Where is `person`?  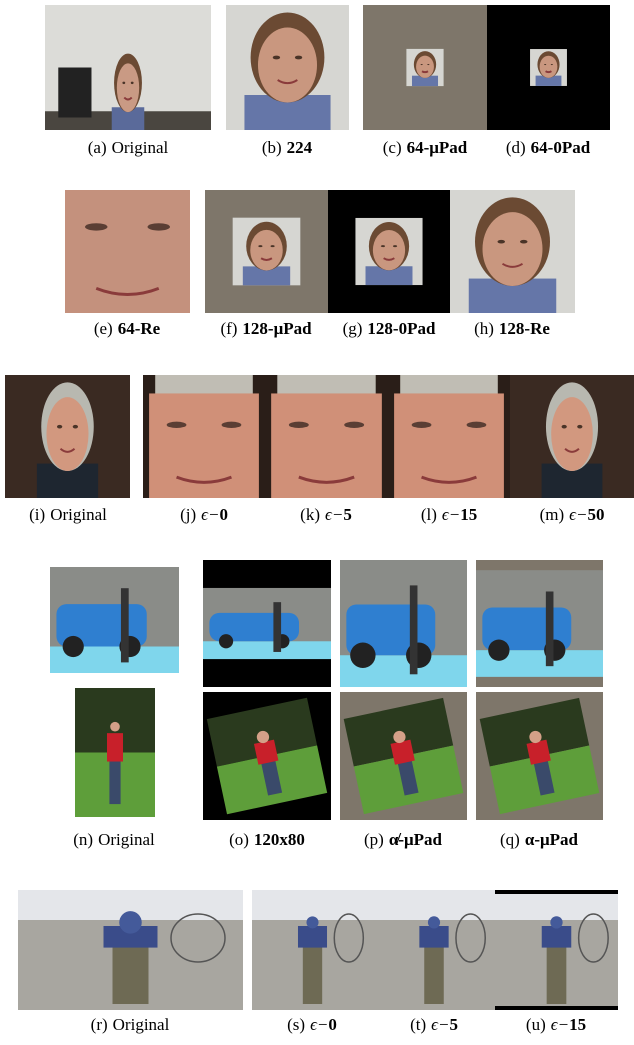 person is located at coordinates (413, 630).